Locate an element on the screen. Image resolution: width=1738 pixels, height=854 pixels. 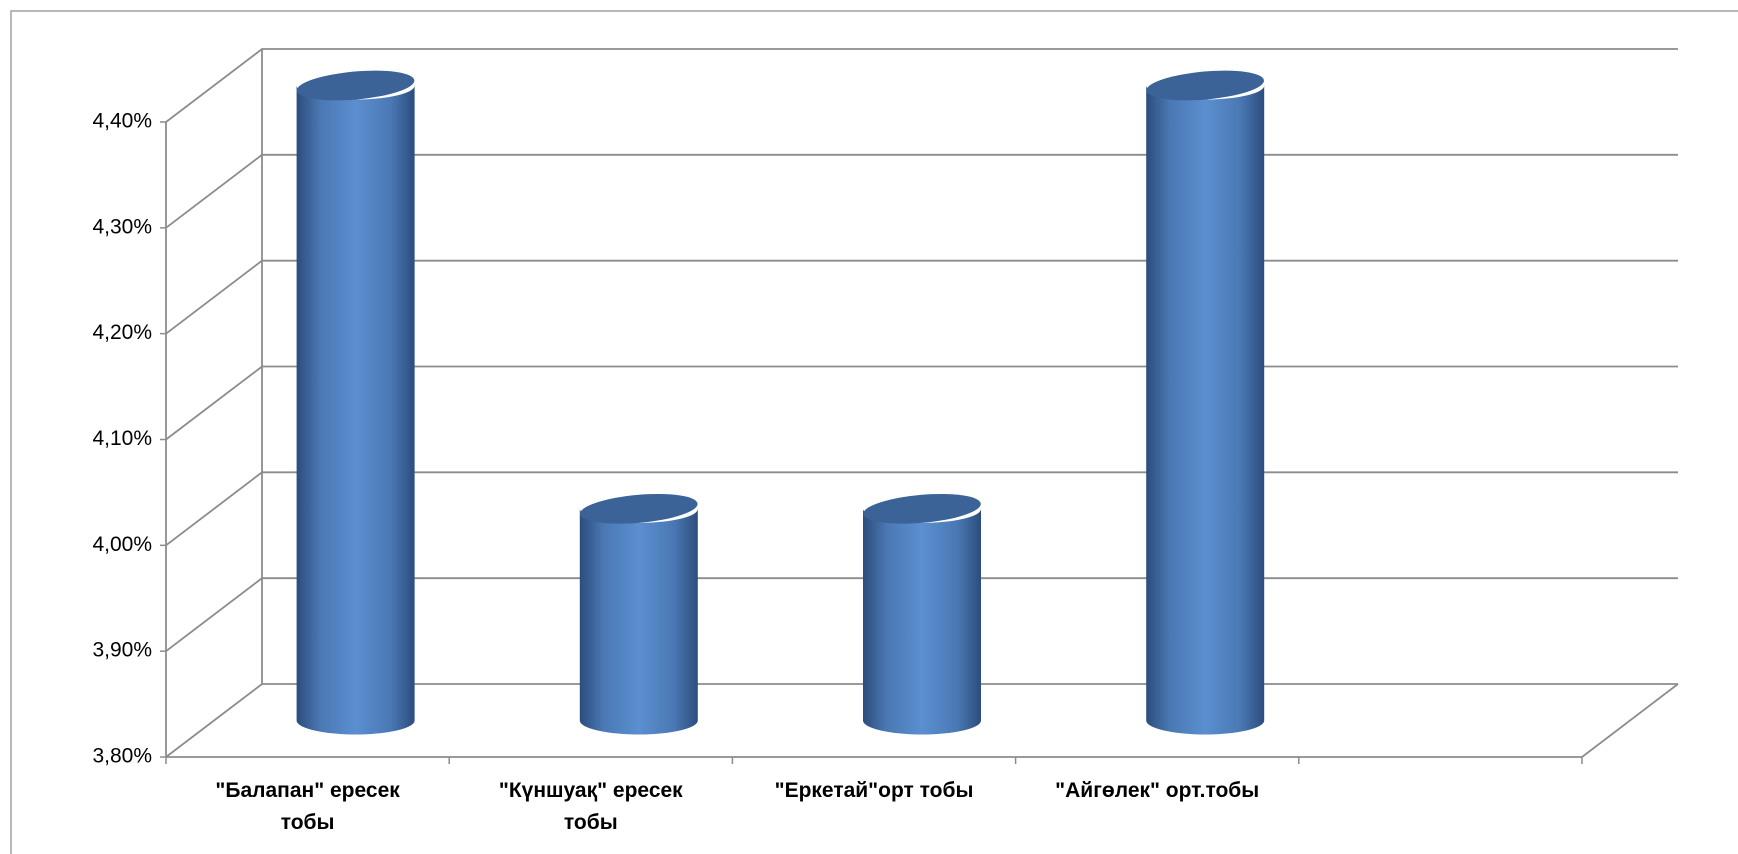
y-tick-label: 4,40% is located at coordinates (122, 121).